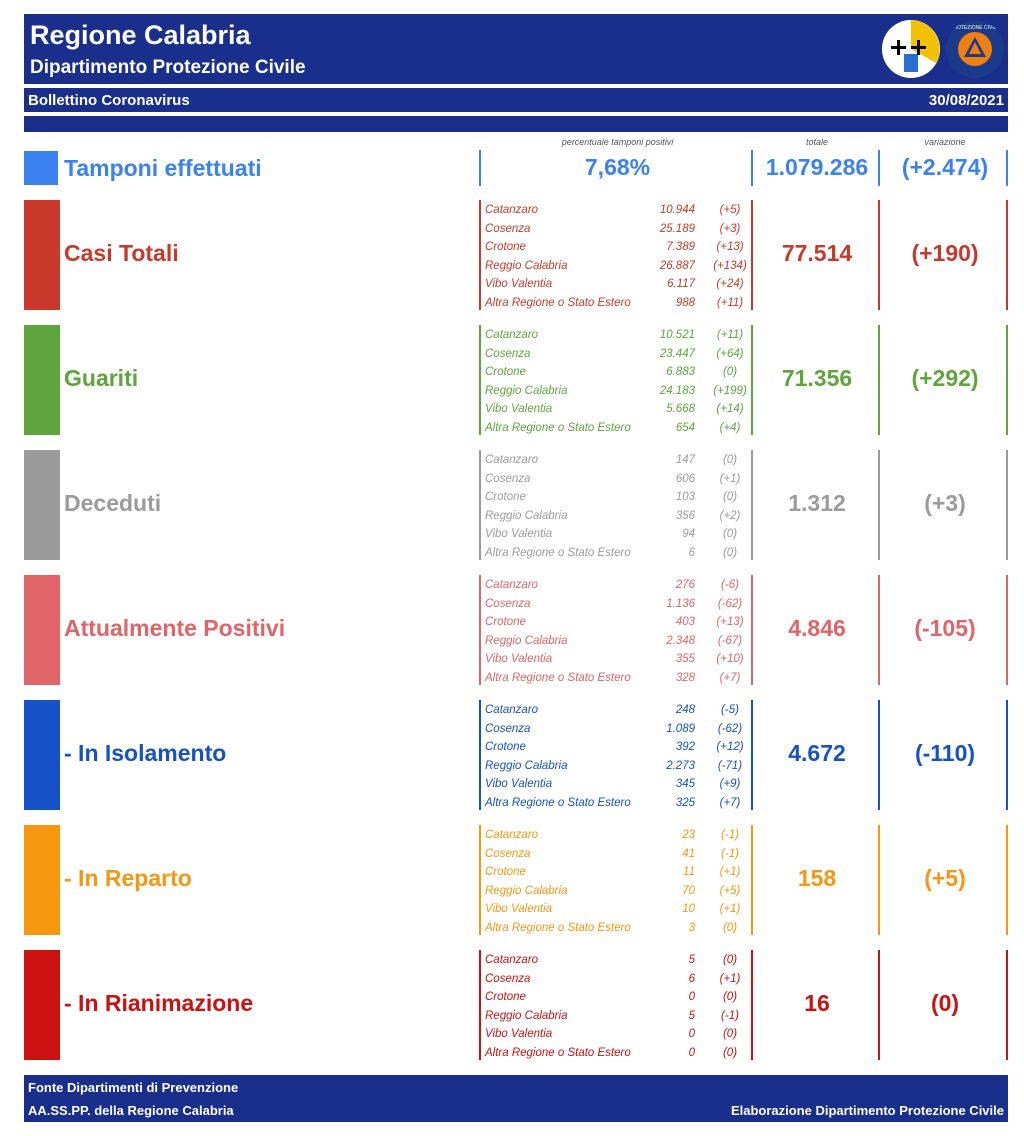  What do you see at coordinates (617, 623) in the screenshot?
I see `province-row: Crotone 403 (+13)` at bounding box center [617, 623].